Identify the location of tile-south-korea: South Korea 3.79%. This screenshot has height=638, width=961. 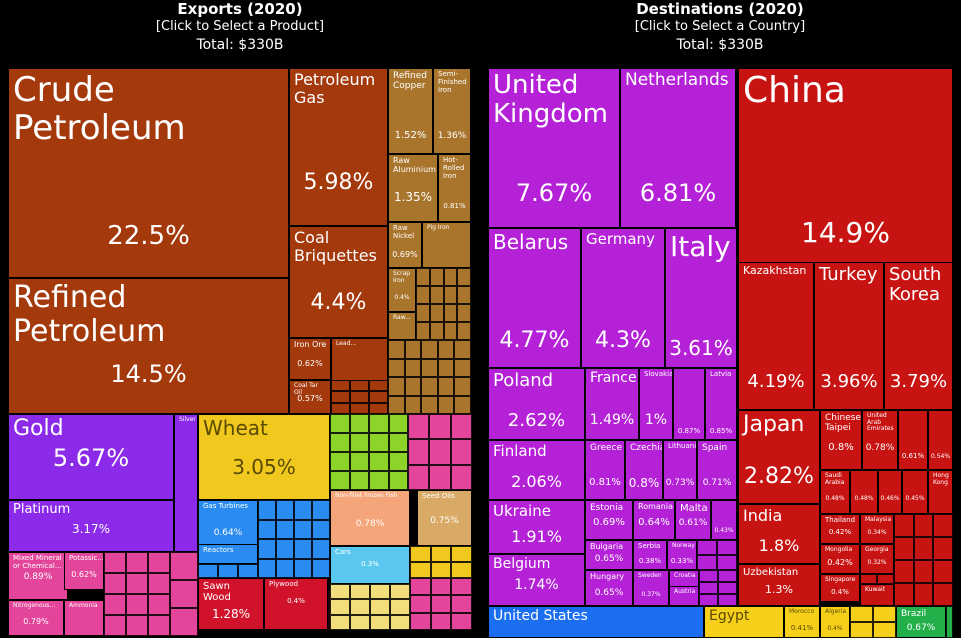
(918, 336).